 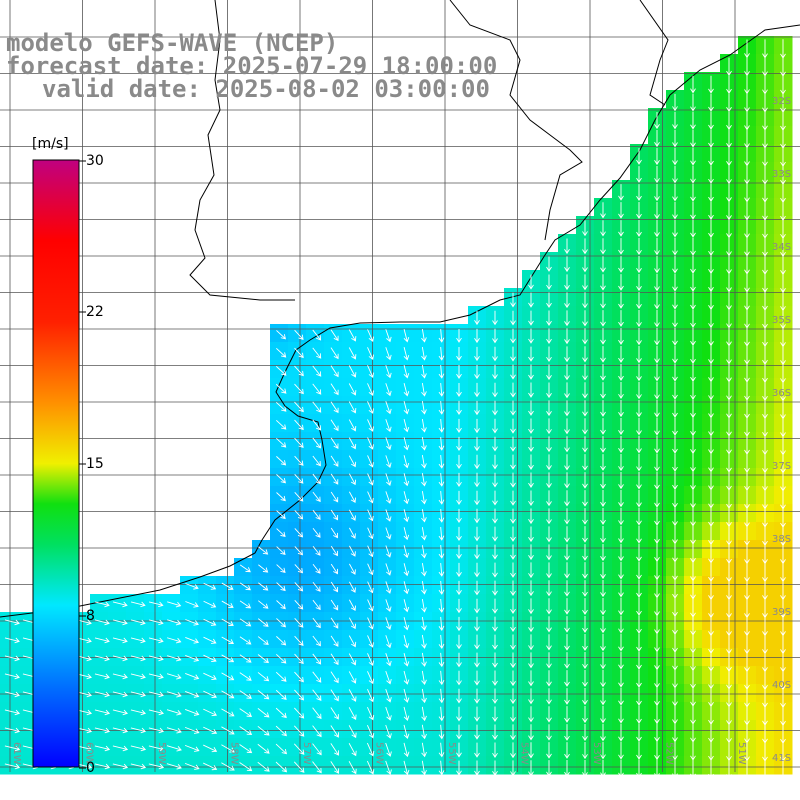 I want to click on longitude-label: 56W, so click(x=379, y=753).